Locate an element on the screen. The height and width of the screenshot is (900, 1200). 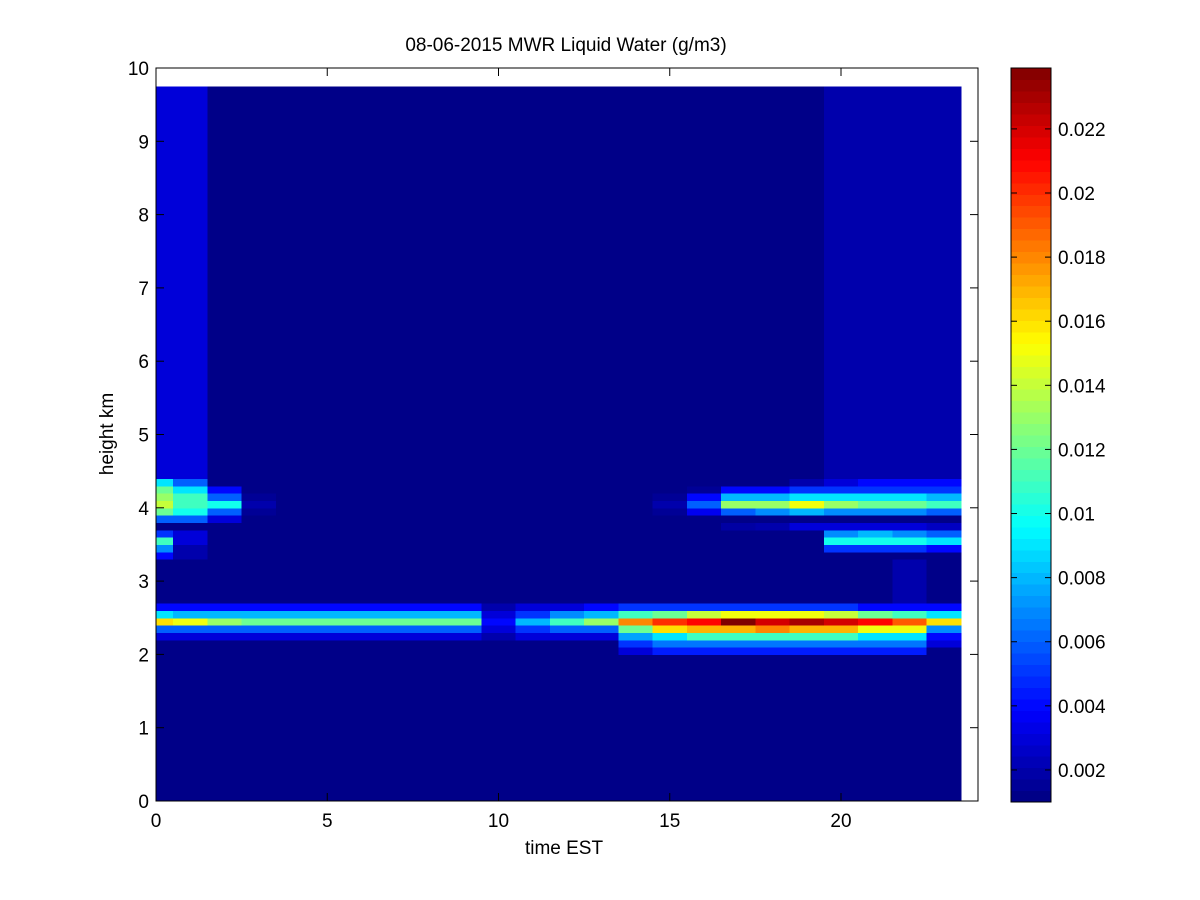
colorbar-gradient is located at coordinates (1031, 435).